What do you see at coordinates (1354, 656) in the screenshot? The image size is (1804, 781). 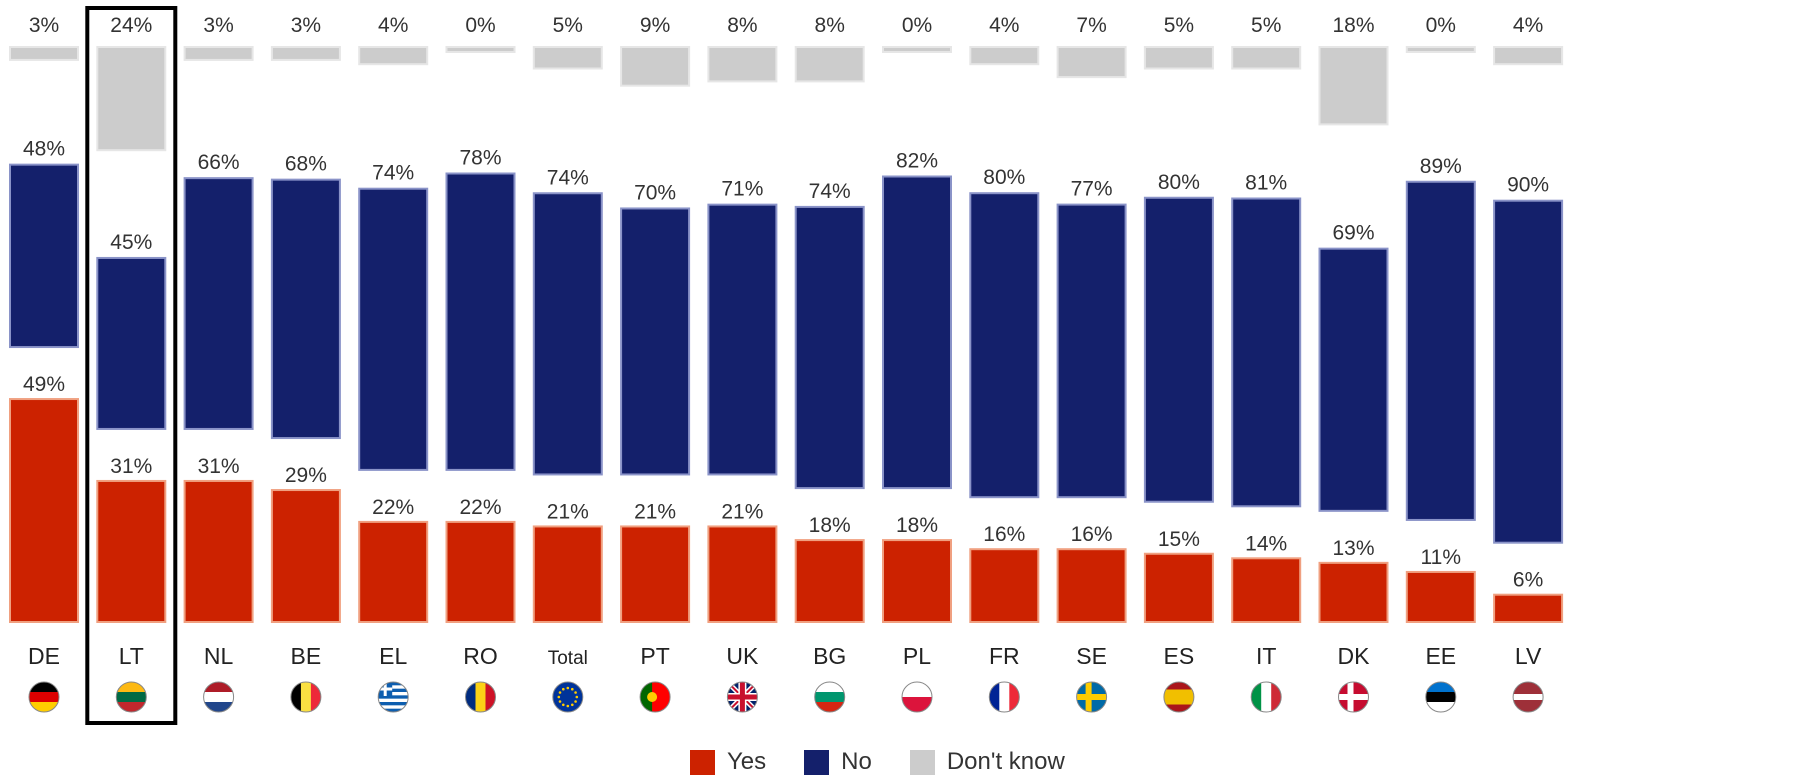 I see `category-label-dk: DK` at bounding box center [1354, 656].